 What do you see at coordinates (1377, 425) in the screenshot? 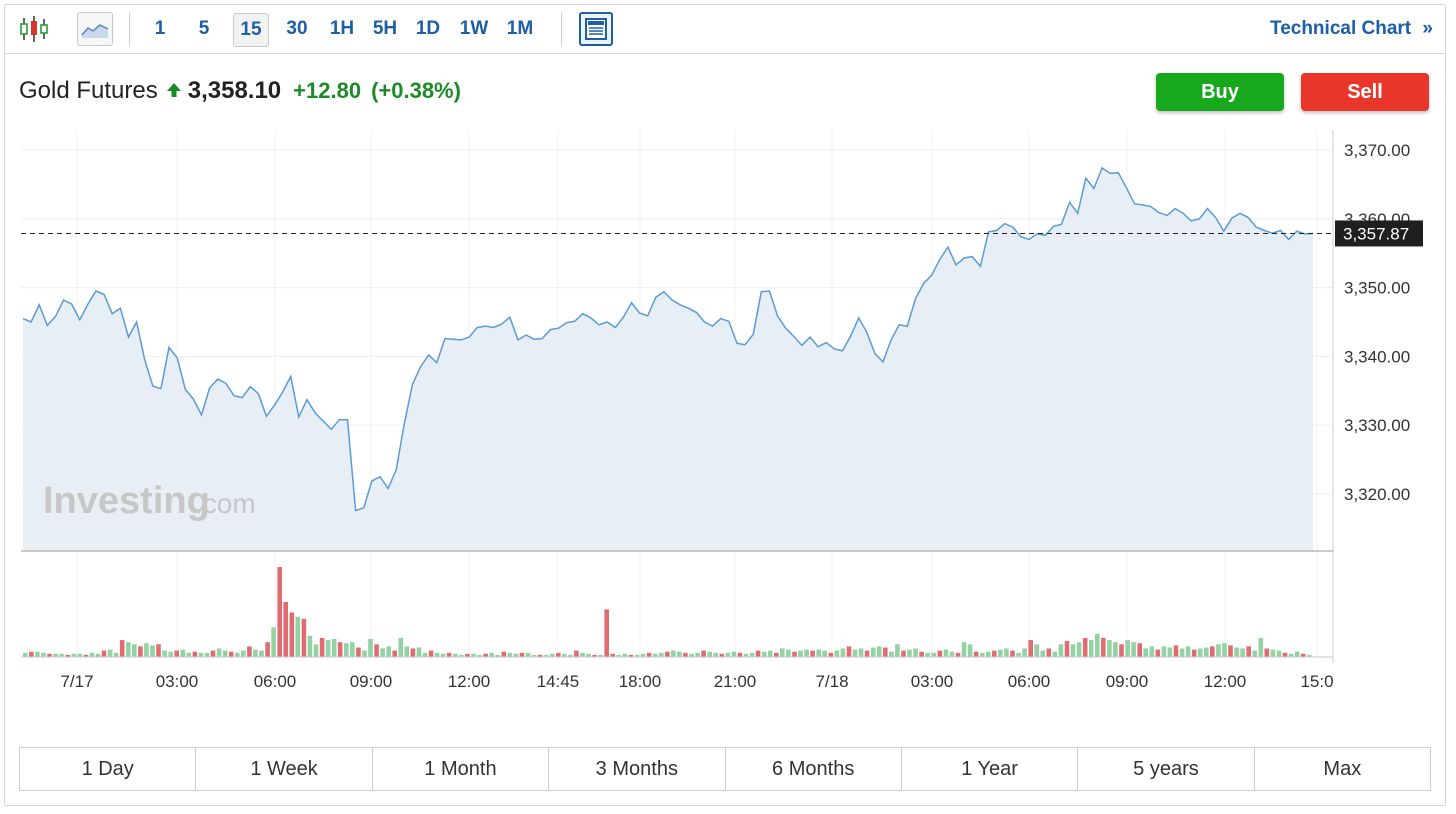
I see `y-tick-label: 3,330.00` at bounding box center [1377, 425].